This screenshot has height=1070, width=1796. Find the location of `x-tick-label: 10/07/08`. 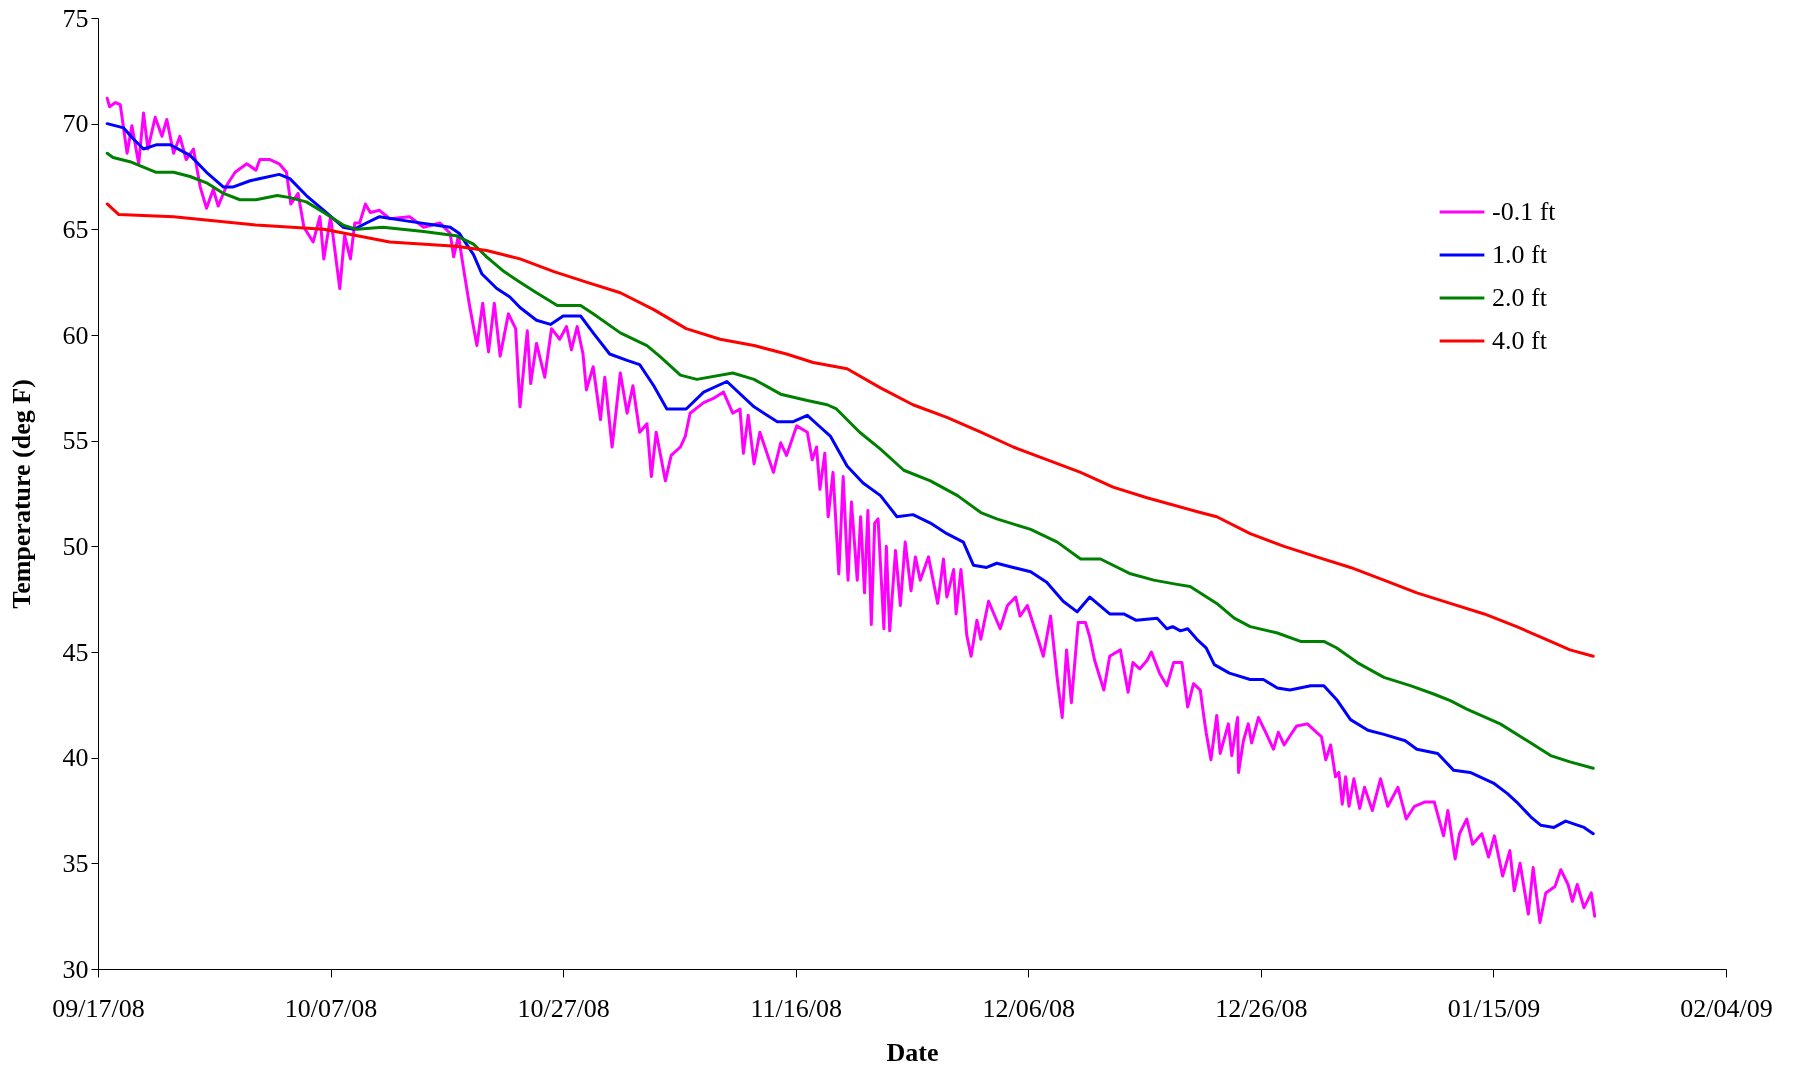

x-tick-label: 10/07/08 is located at coordinates (331, 1008).